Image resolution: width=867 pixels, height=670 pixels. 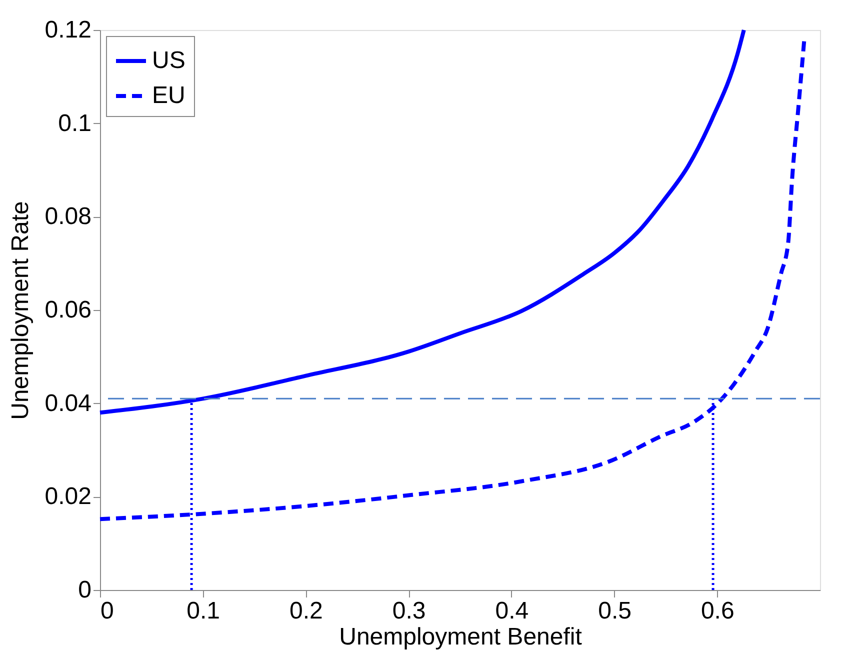 What do you see at coordinates (68, 310) in the screenshot?
I see `y-tick-label: 0.06` at bounding box center [68, 310].